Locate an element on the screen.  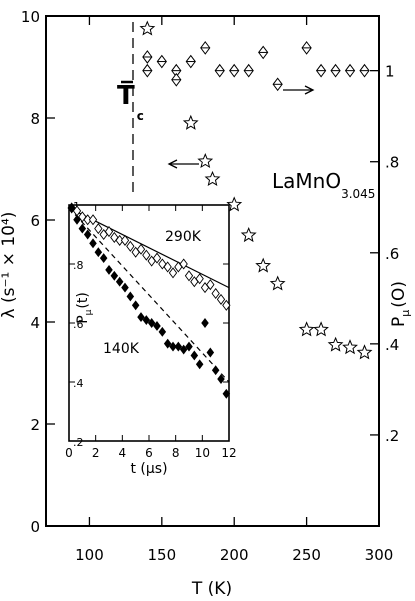
inset-x-tick-label: 0 is located at coordinates (69, 453).